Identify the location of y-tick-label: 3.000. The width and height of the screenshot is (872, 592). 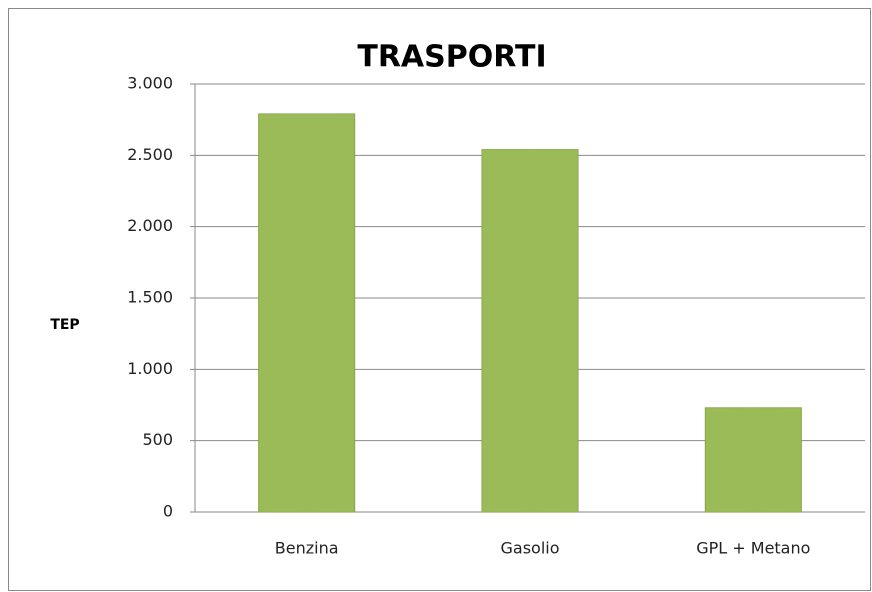
(150, 83).